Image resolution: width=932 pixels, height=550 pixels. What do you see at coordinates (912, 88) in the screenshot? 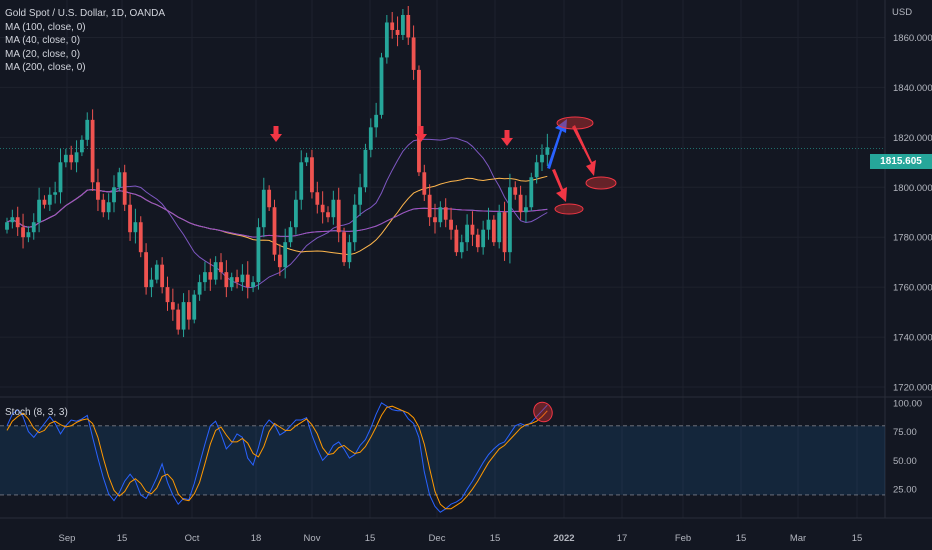
I see `price-tick-label: 1840.000` at bounding box center [912, 88].